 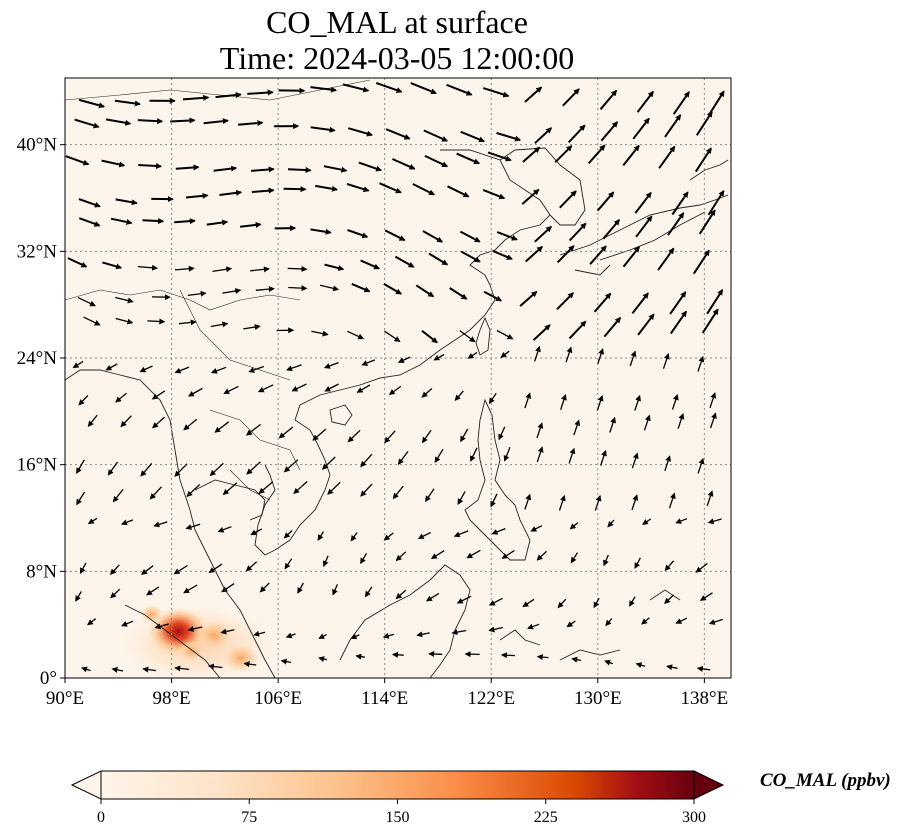 I want to click on coastline-korea, so click(x=542, y=186).